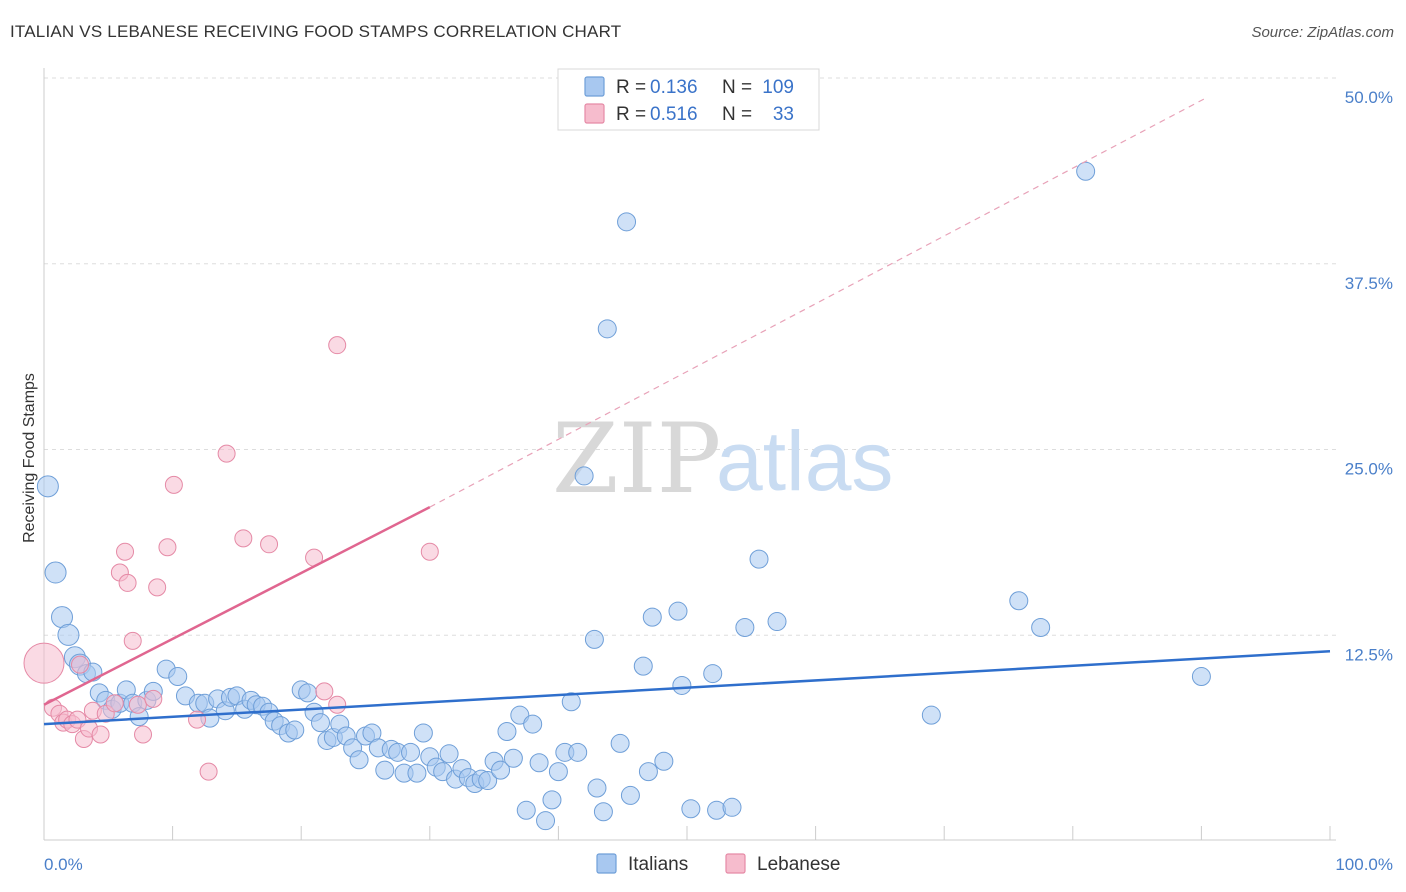 This screenshot has height=892, width=1406. Describe the element at coordinates (1369, 97) in the screenshot. I see `y-tick-label-3: 50.0%` at that location.